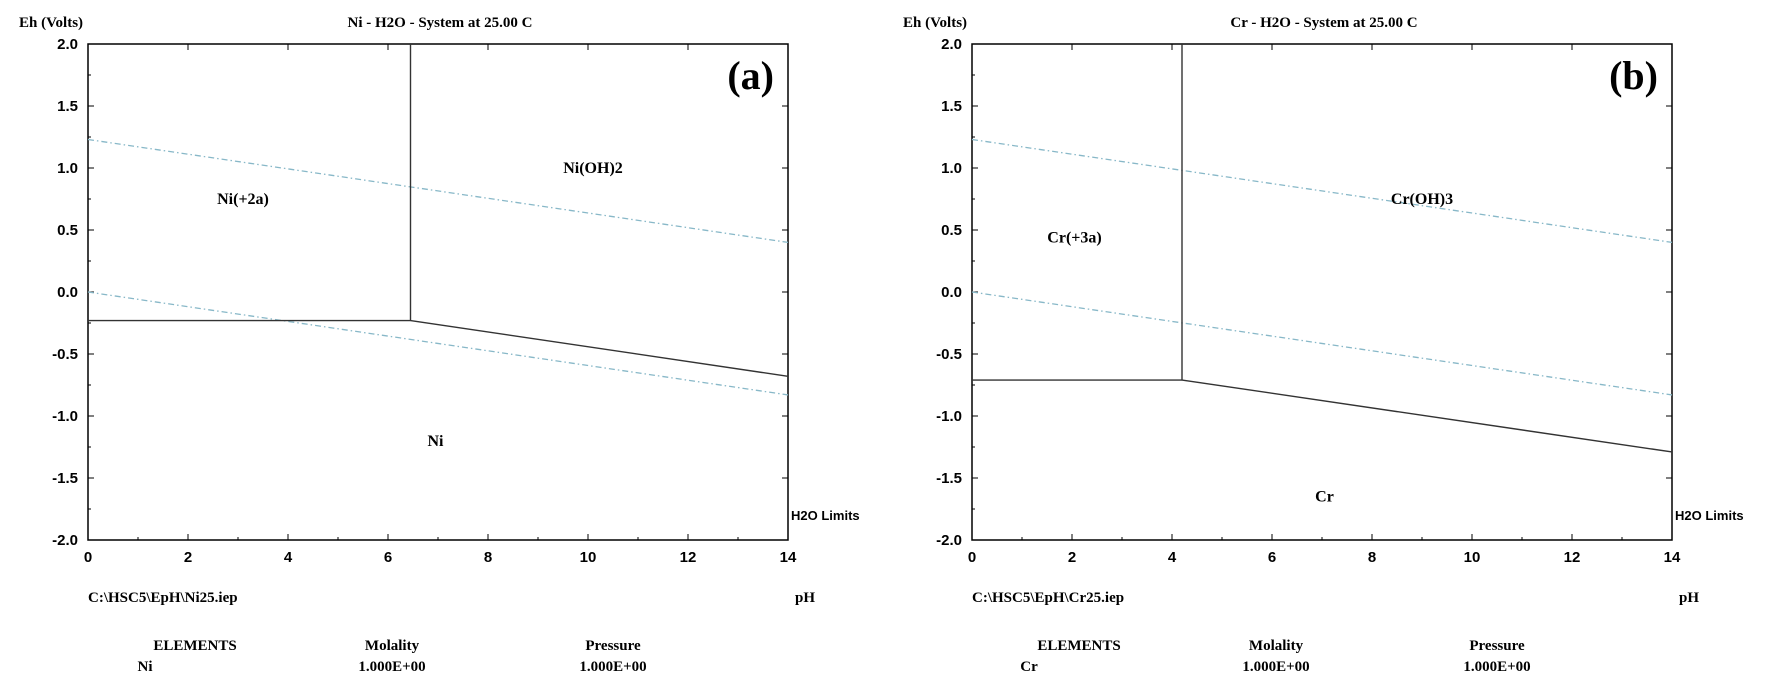  I want to click on footer-value: Ni, so click(145, 667).